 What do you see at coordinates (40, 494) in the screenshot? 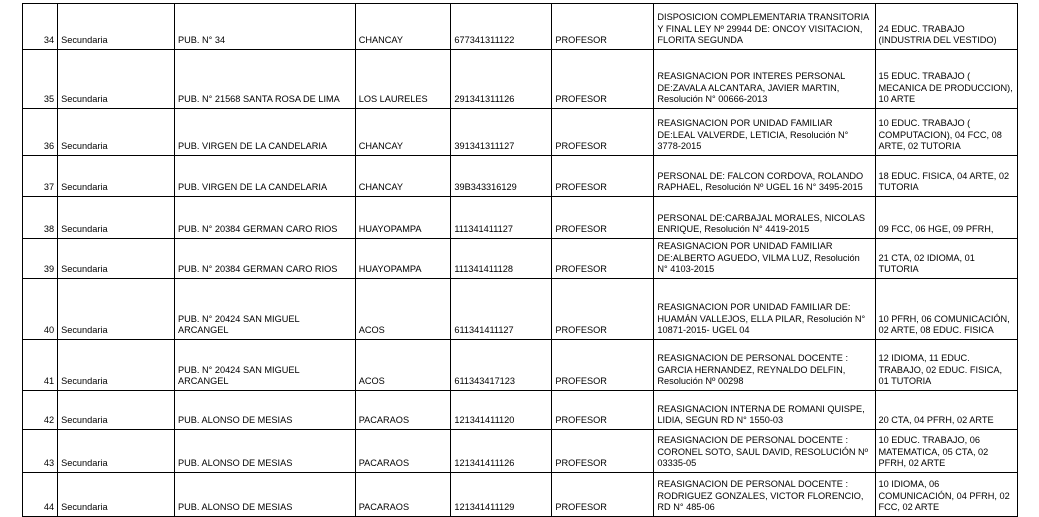
I see `row-number-cell: 44` at bounding box center [40, 494].